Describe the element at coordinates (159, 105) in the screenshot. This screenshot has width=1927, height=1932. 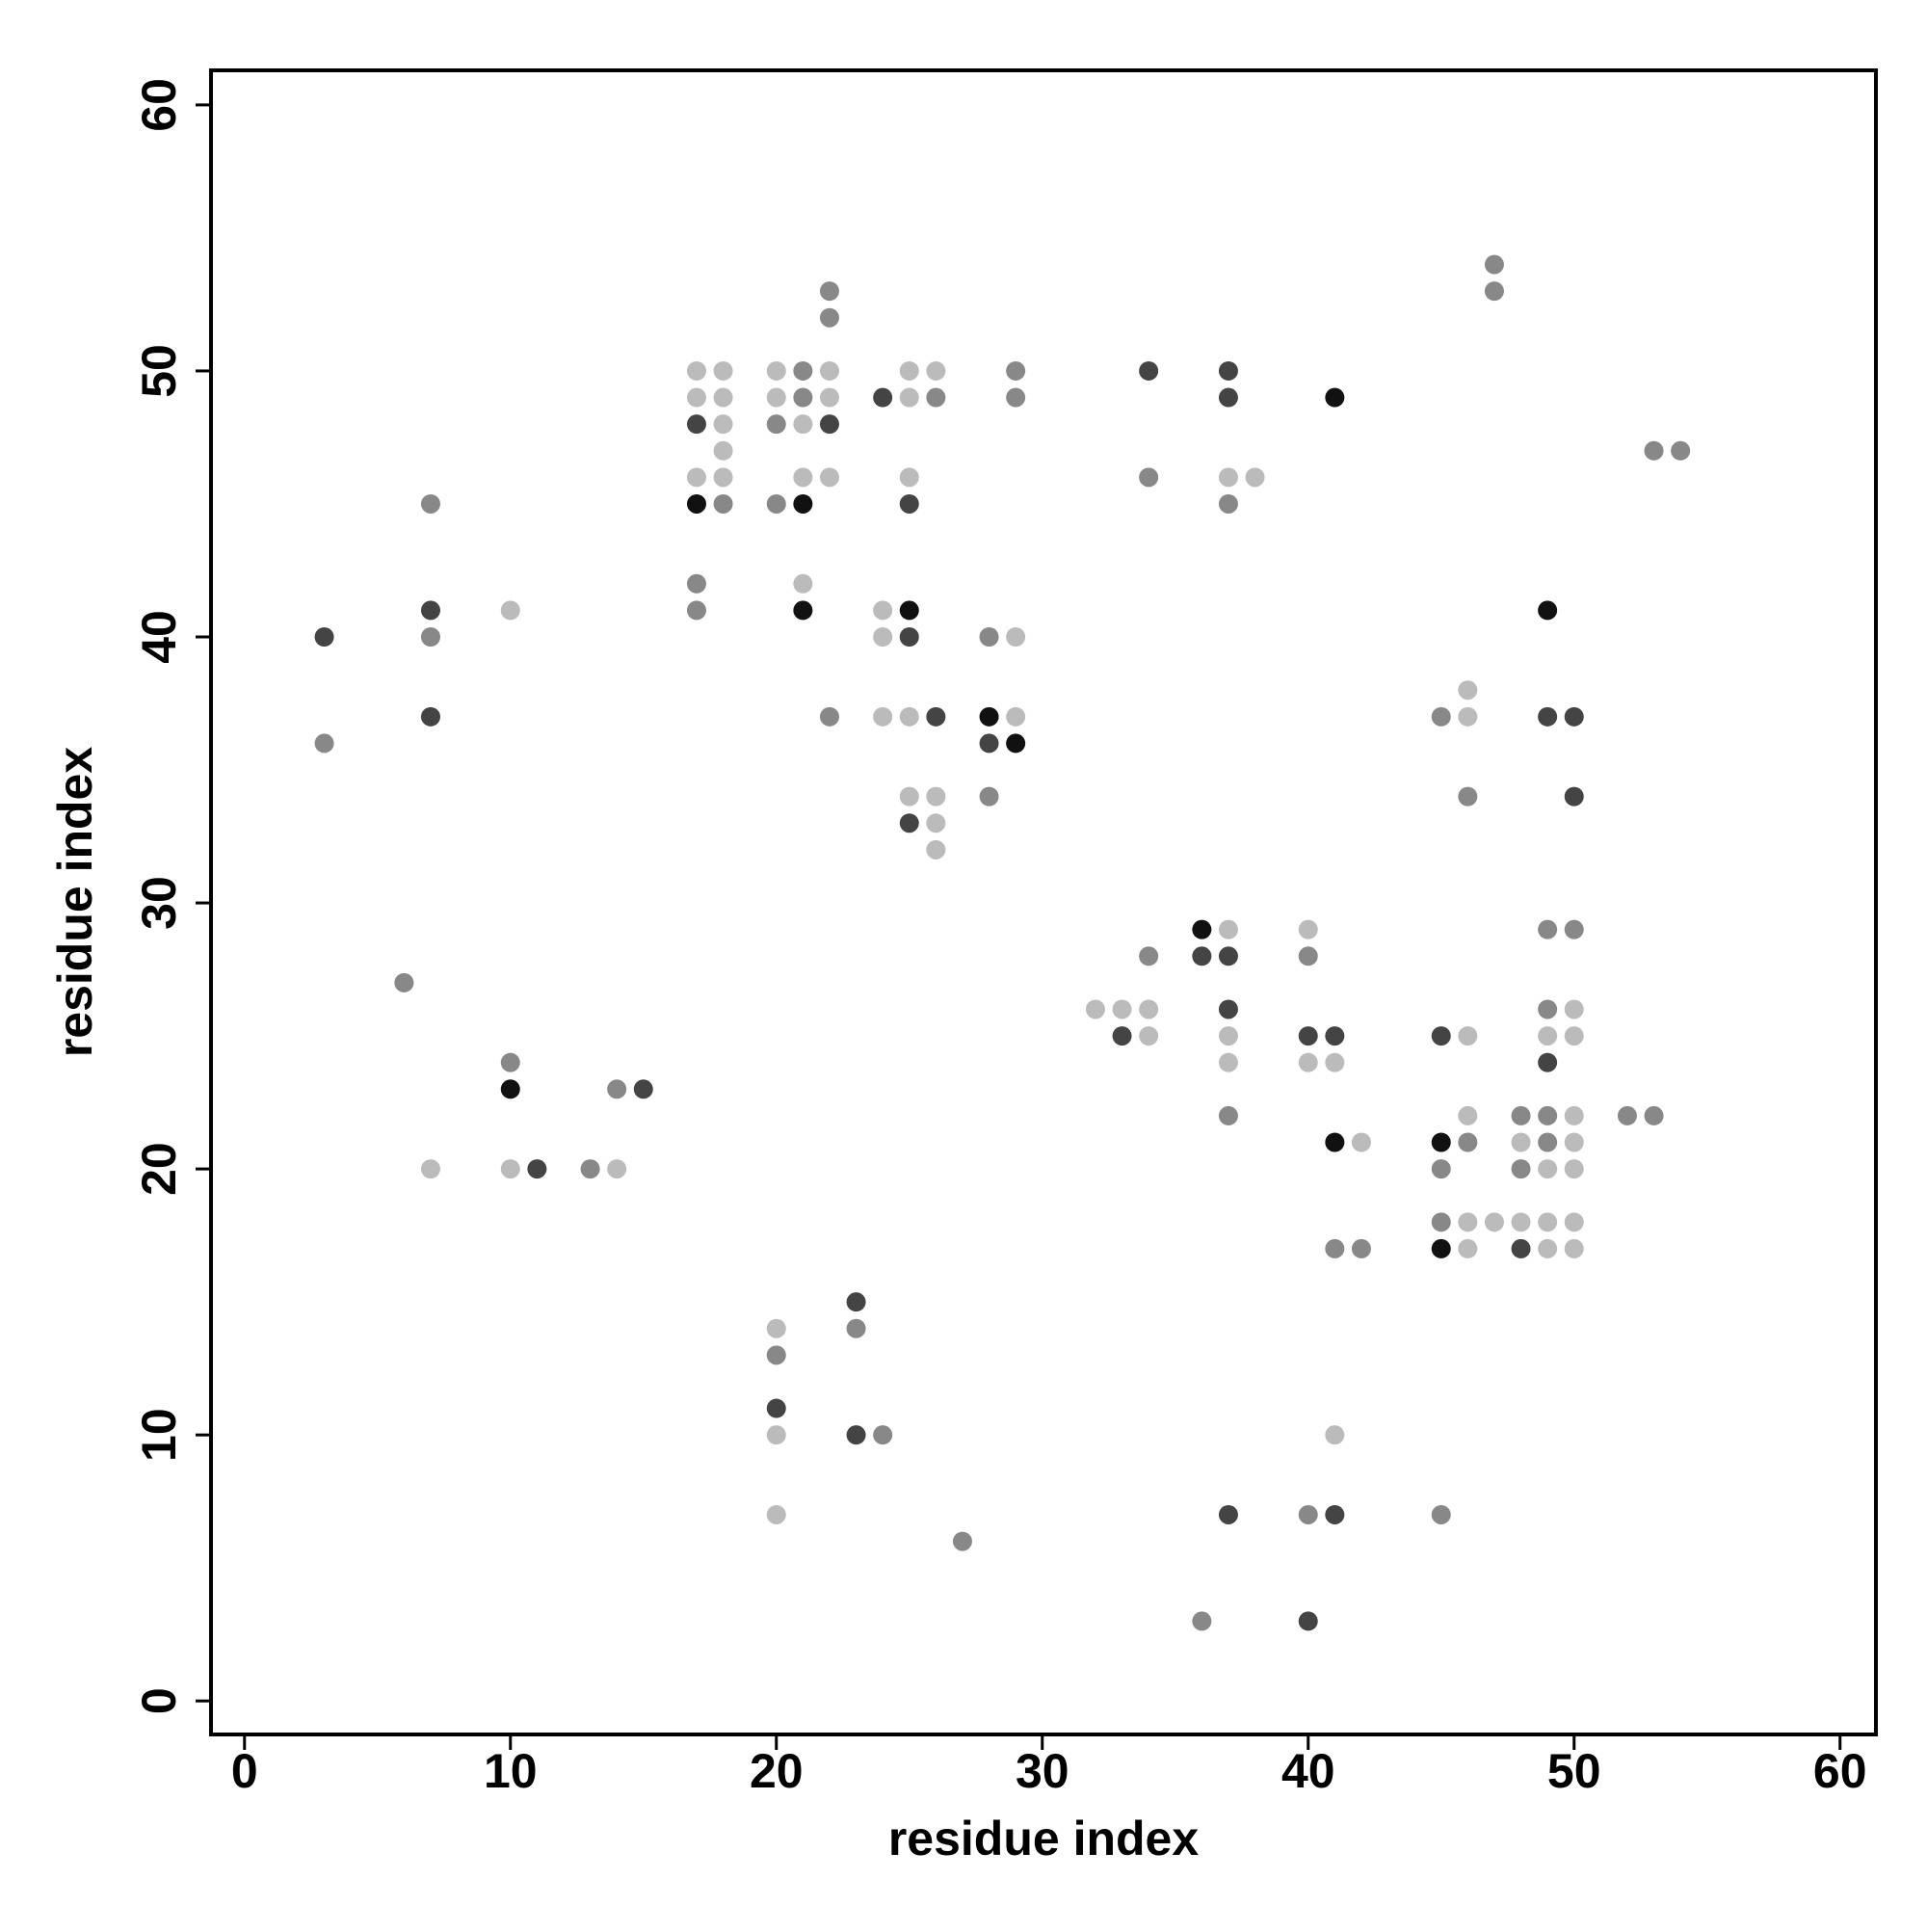
I see `y-tick-label: 60` at that location.